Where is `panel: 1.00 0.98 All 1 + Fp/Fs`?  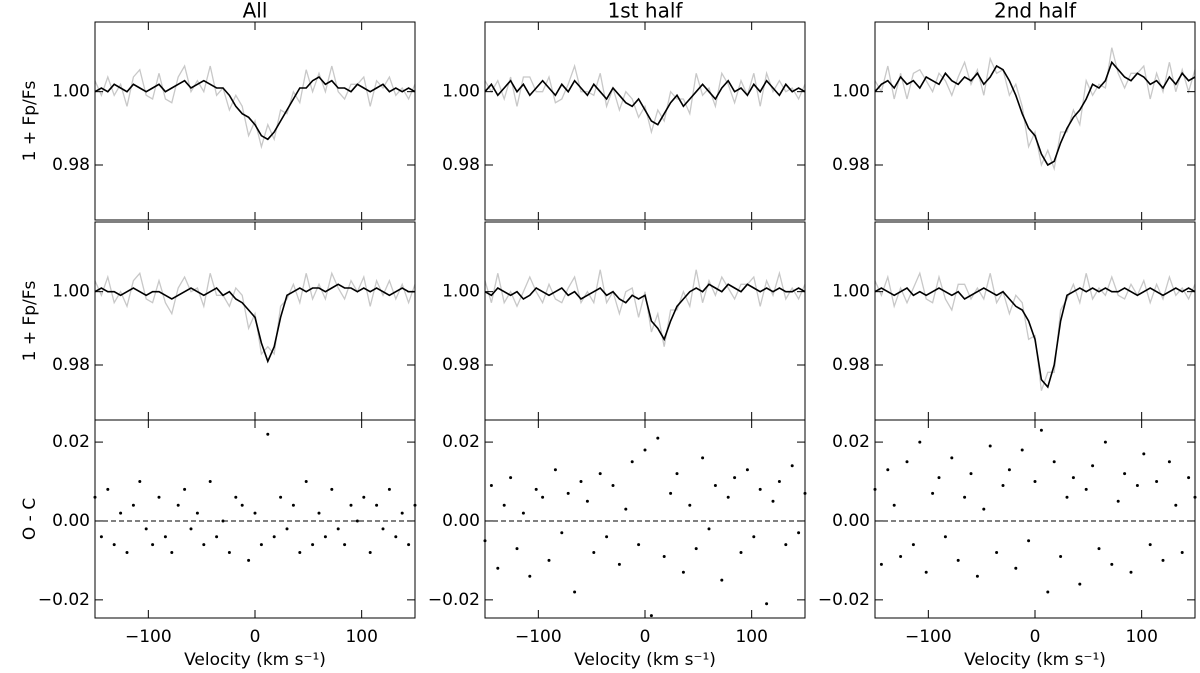
panel: 1.00 0.98 All 1 + Fp/Fs is located at coordinates (218, 110).